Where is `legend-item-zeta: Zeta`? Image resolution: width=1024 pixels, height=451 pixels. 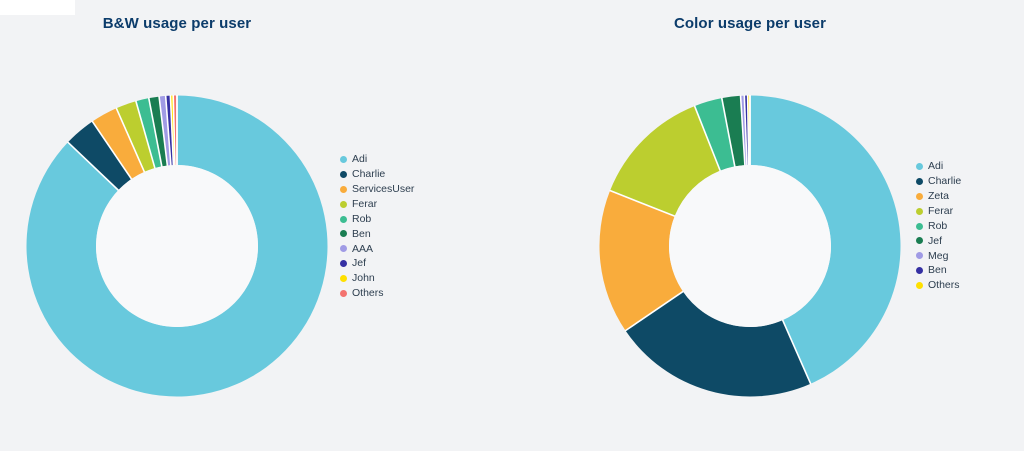 legend-item-zeta: Zeta is located at coordinates (938, 196).